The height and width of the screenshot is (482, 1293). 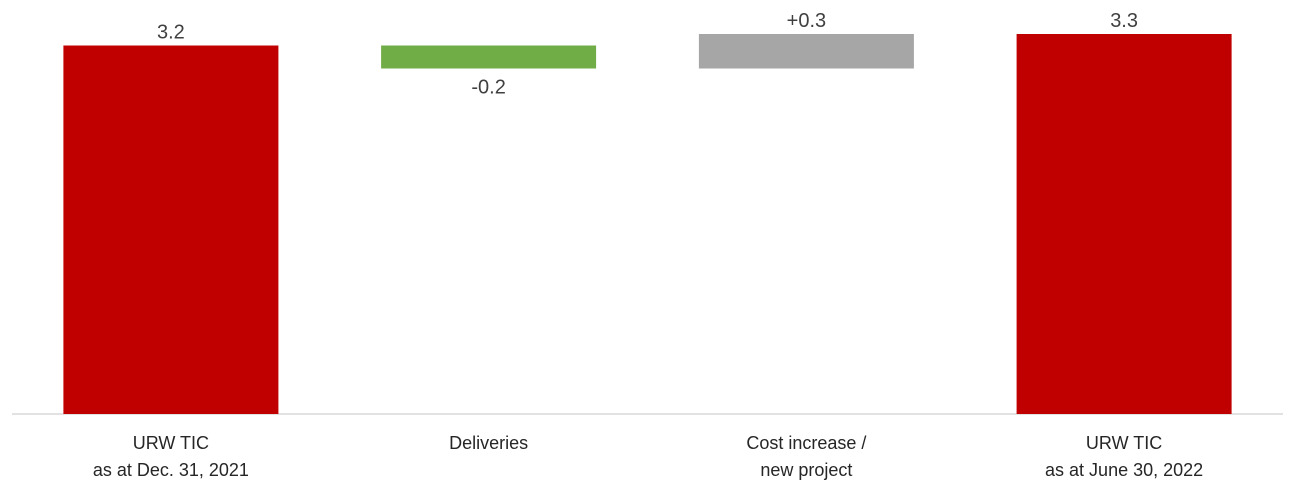 What do you see at coordinates (171, 456) in the screenshot?
I see `category-label-urw-tic-as-at-dec-31-2021: URW TIC as at Dec. 31, 2021` at bounding box center [171, 456].